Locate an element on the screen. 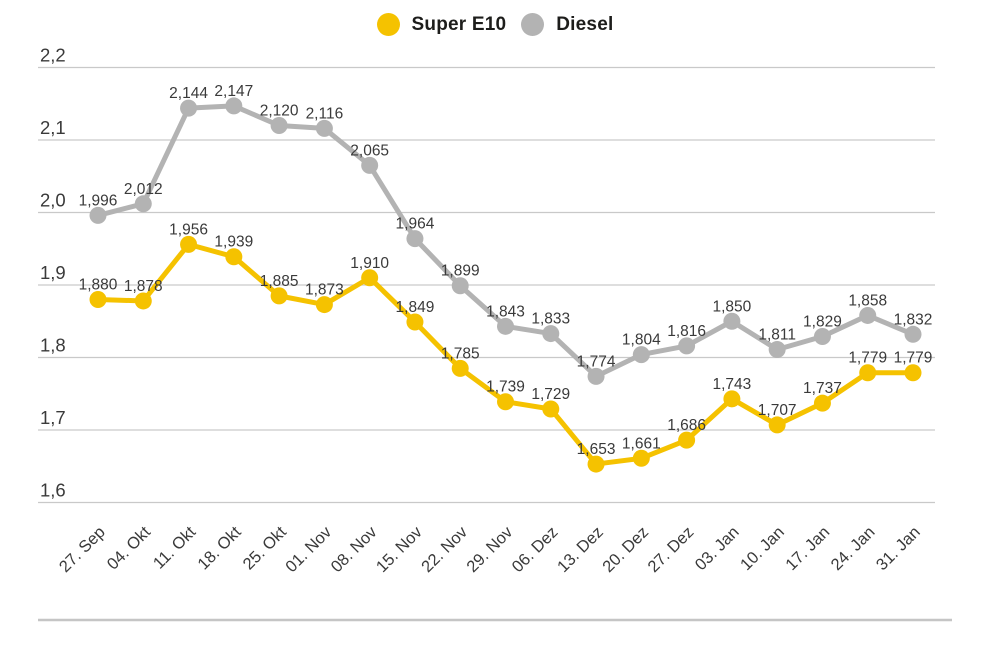  diesel-data-label: 1,829 is located at coordinates (822, 321).